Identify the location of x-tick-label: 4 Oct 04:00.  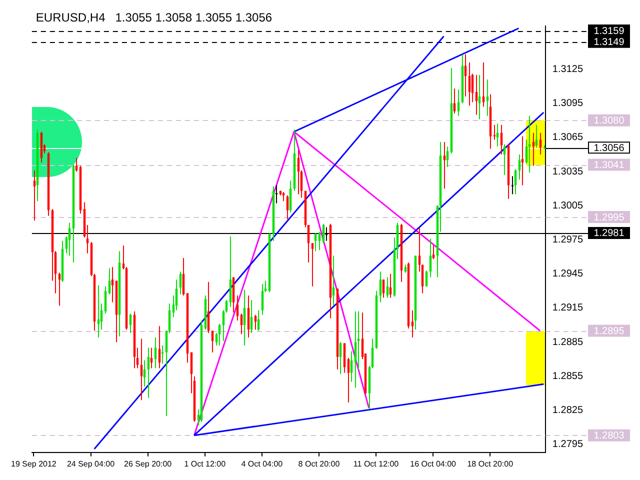
(262, 463).